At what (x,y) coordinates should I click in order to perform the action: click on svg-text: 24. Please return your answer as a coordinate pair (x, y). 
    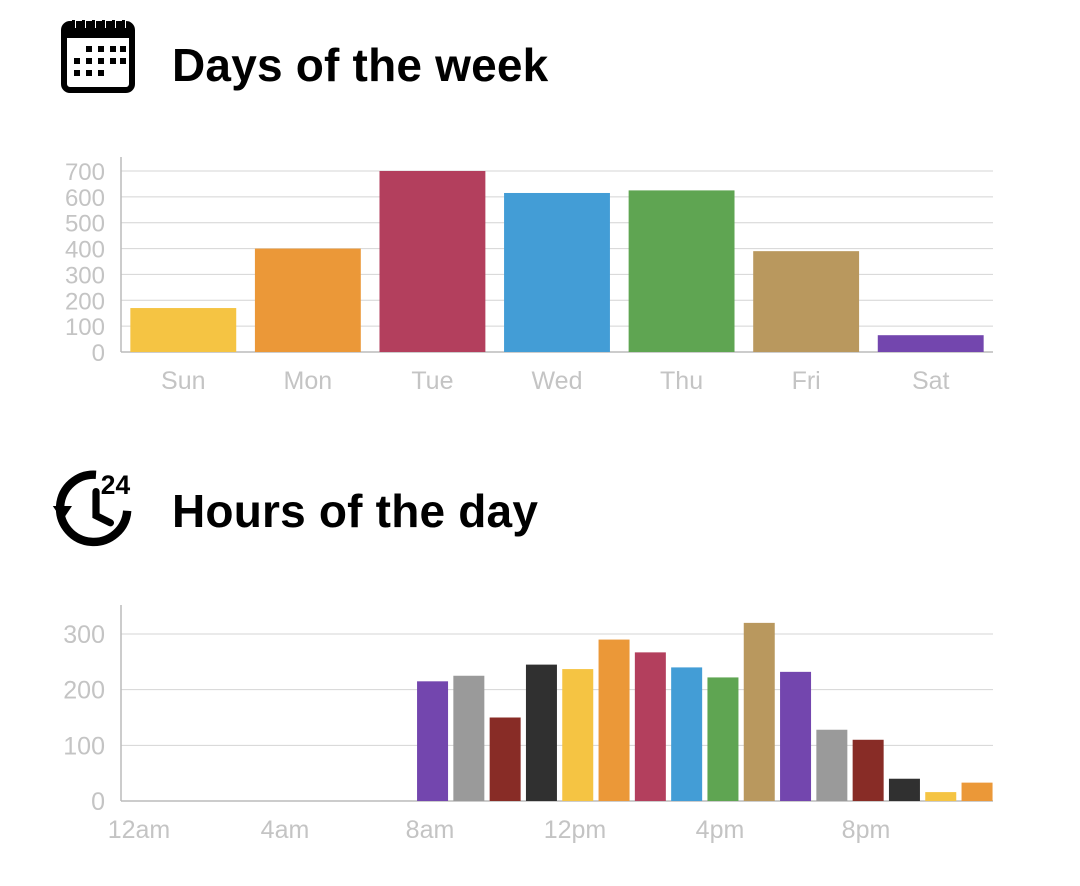
    Looking at the image, I should click on (116, 485).